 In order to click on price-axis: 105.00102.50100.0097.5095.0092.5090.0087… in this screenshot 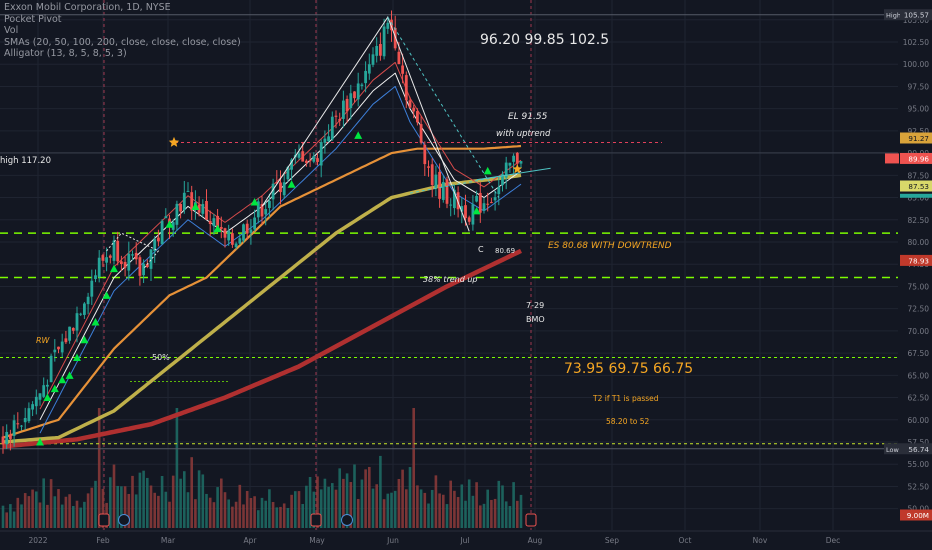, I will do `click(915, 275)`.